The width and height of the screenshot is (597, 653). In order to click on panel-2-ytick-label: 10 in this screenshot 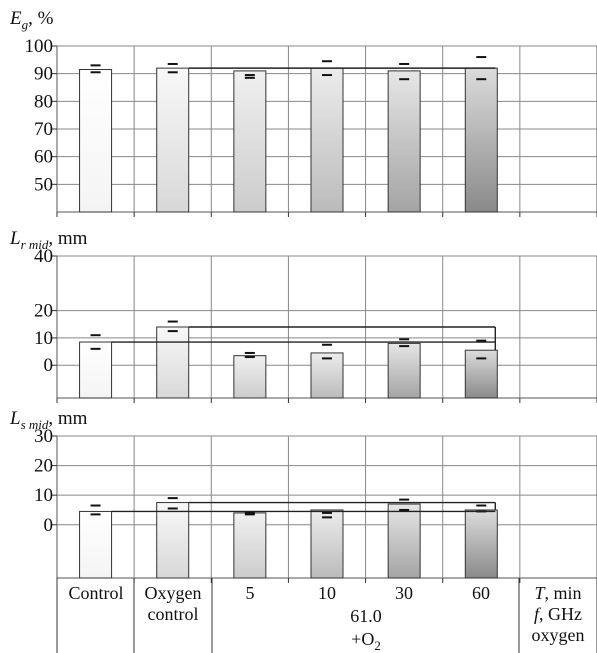, I will do `click(43, 338)`.